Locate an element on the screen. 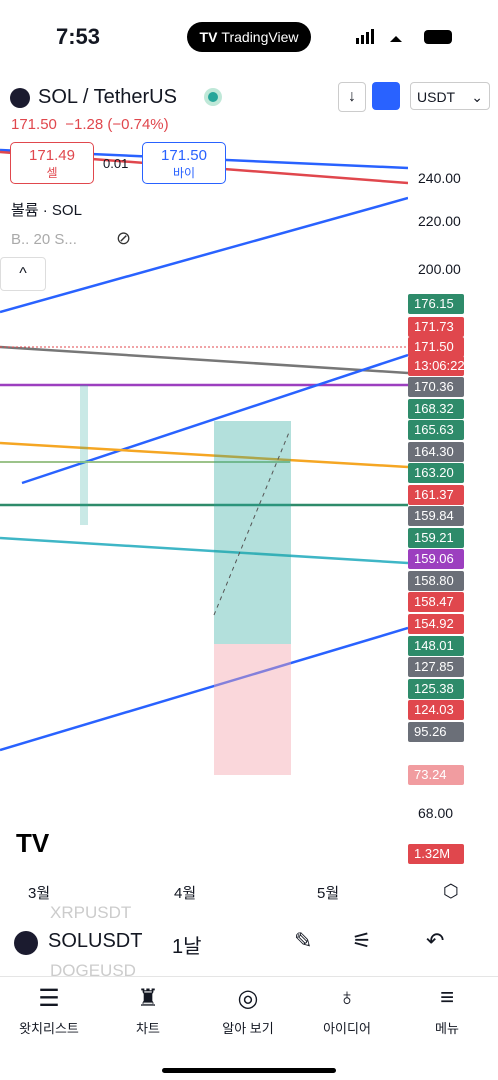 This screenshot has height=1080, width=498. price-badge: 164.30 is located at coordinates (436, 452).